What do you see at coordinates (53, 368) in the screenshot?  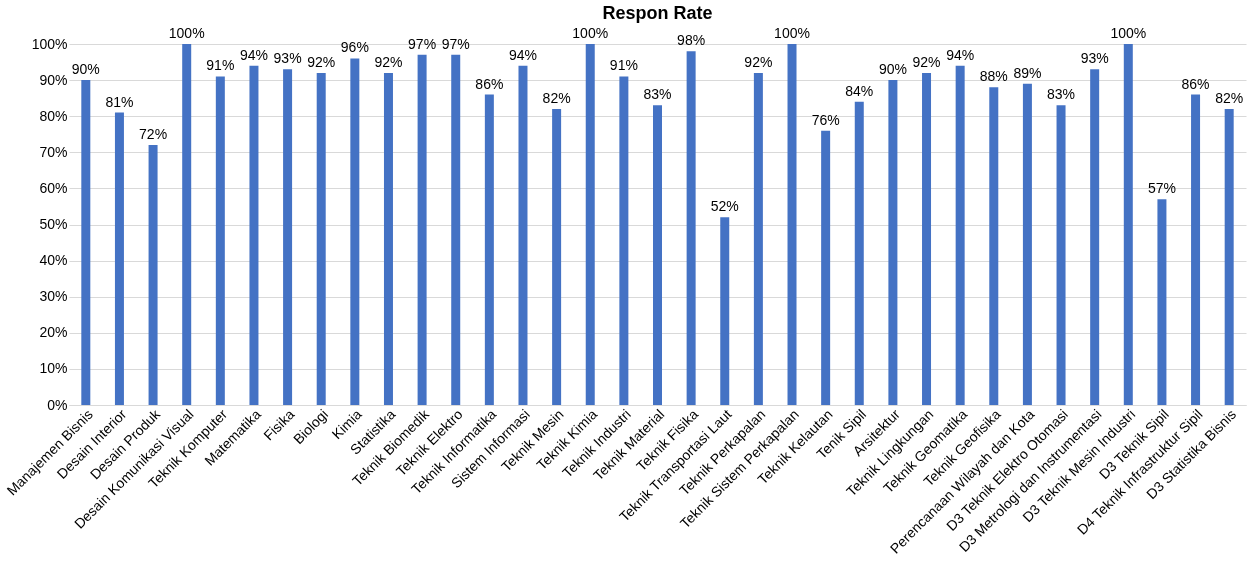 I see `y-tick-label: 10%` at bounding box center [53, 368].